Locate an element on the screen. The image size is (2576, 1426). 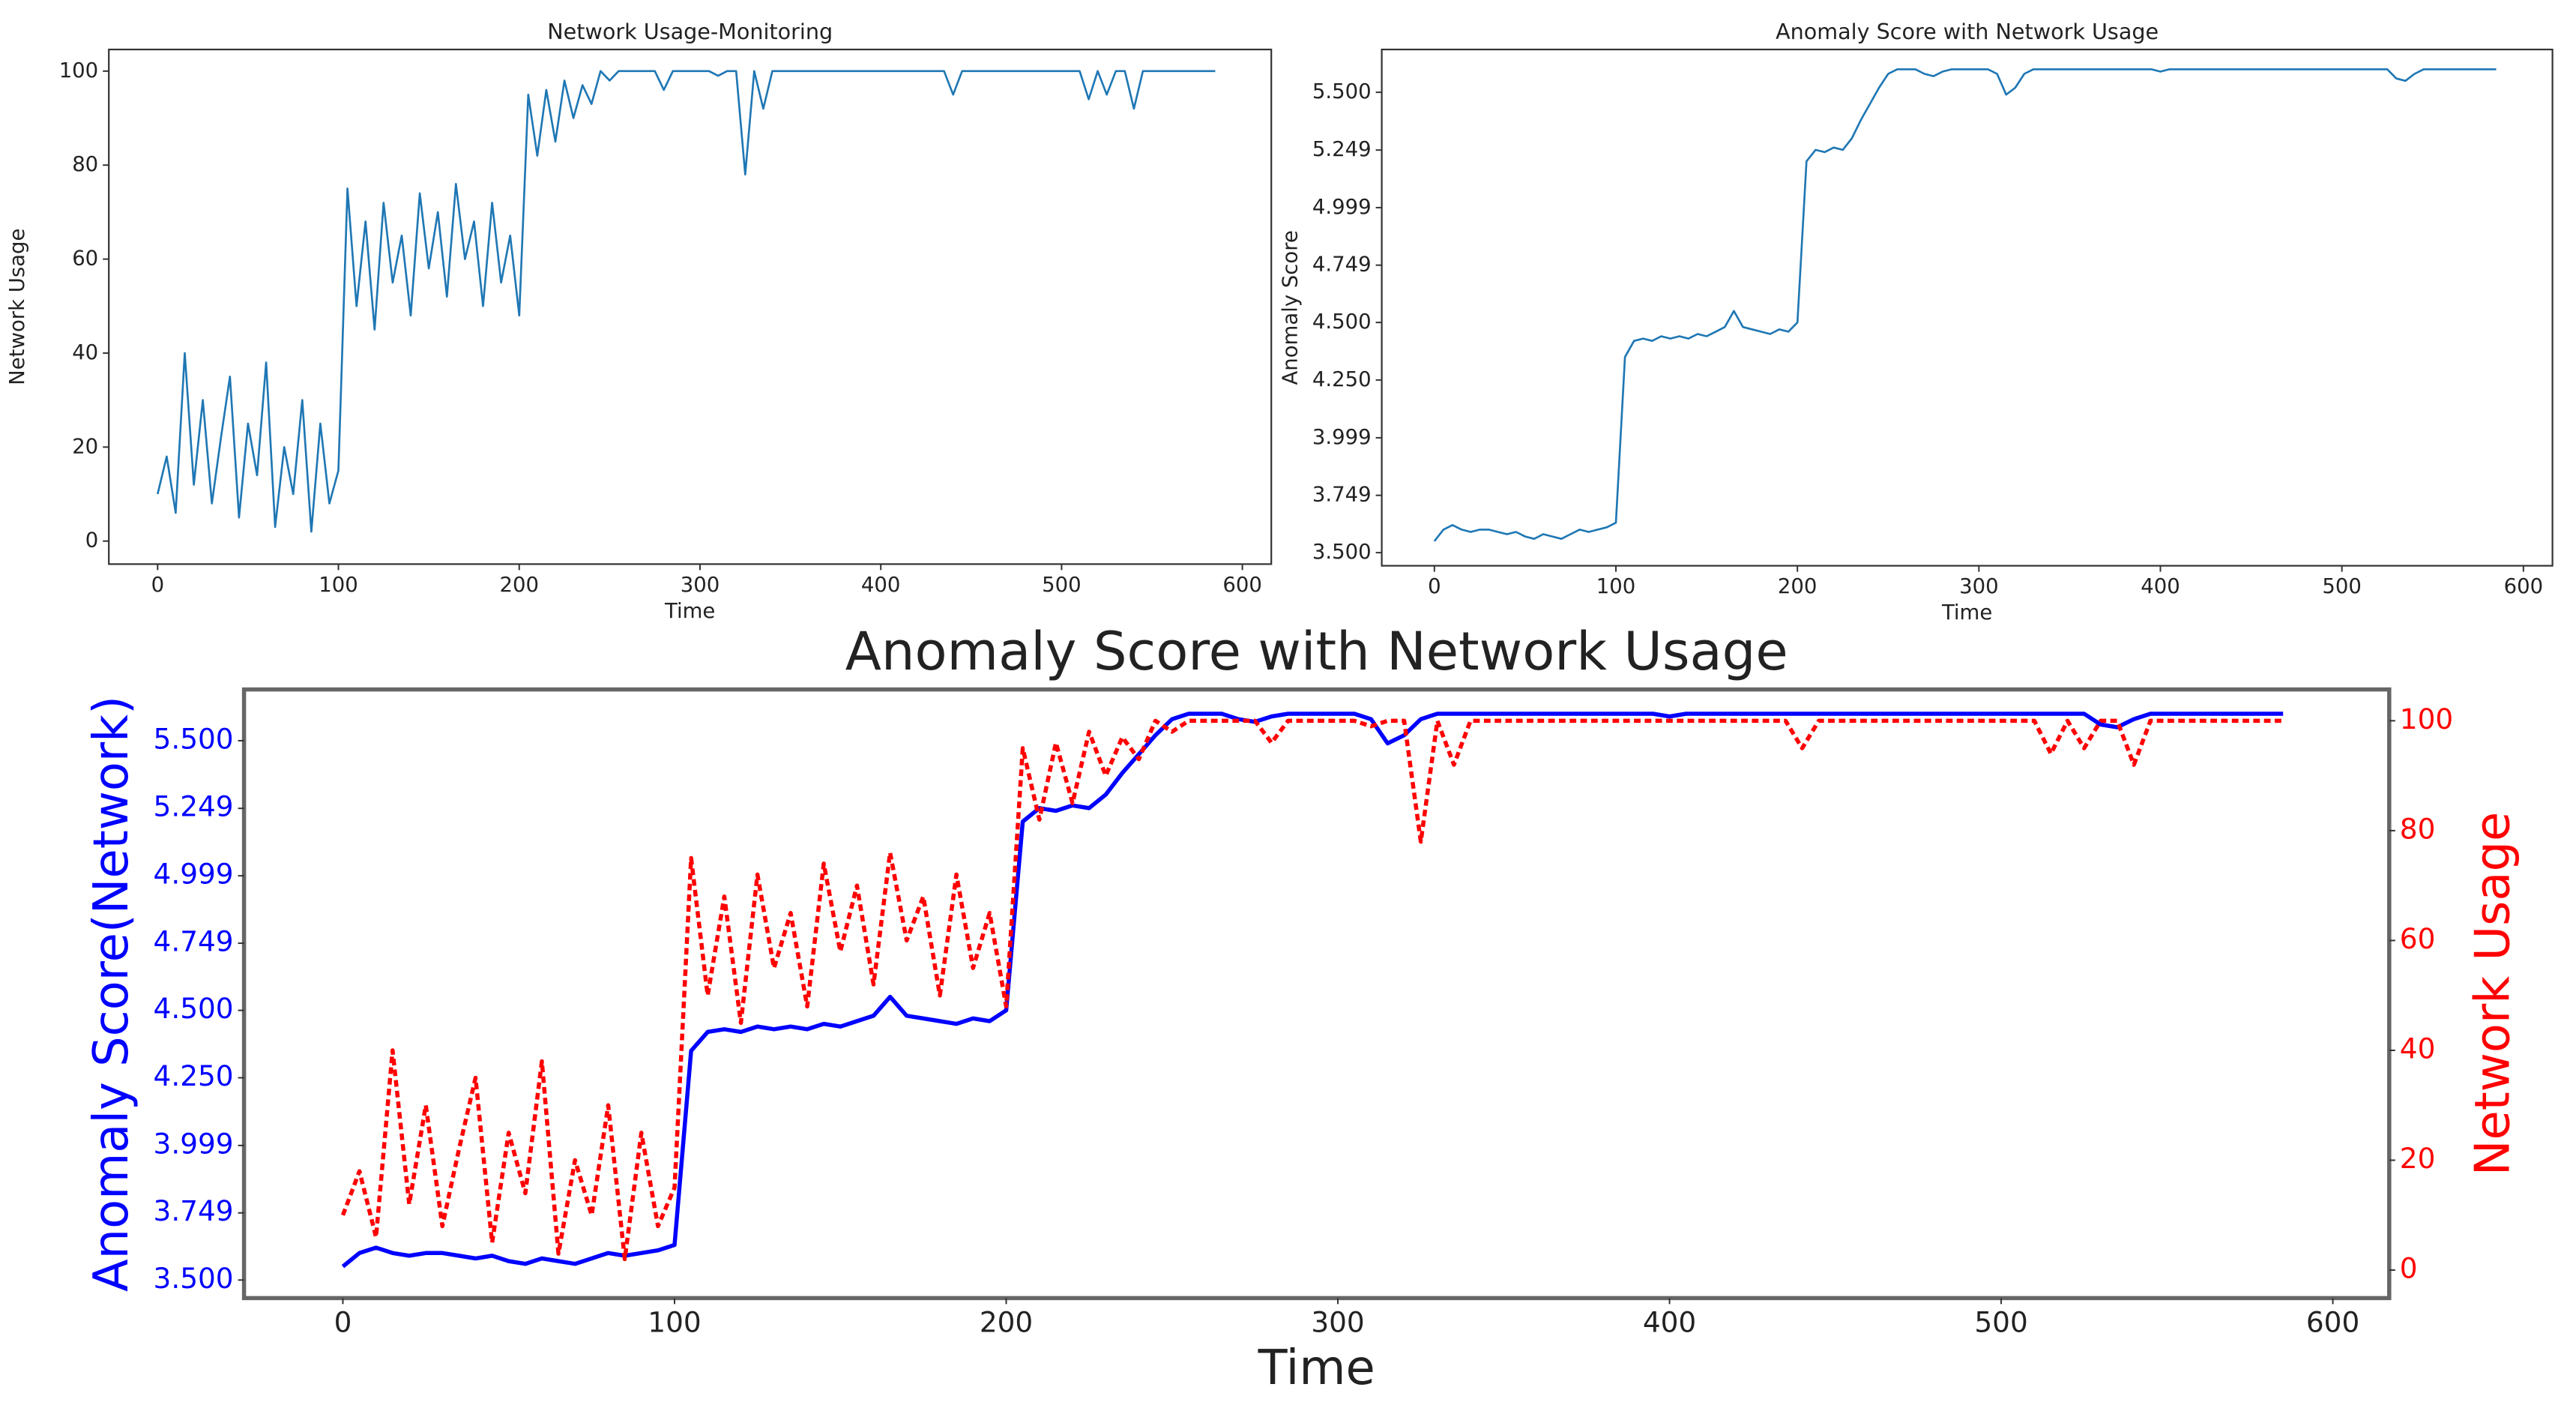
y2-tick-label: 100 is located at coordinates (2427, 719).